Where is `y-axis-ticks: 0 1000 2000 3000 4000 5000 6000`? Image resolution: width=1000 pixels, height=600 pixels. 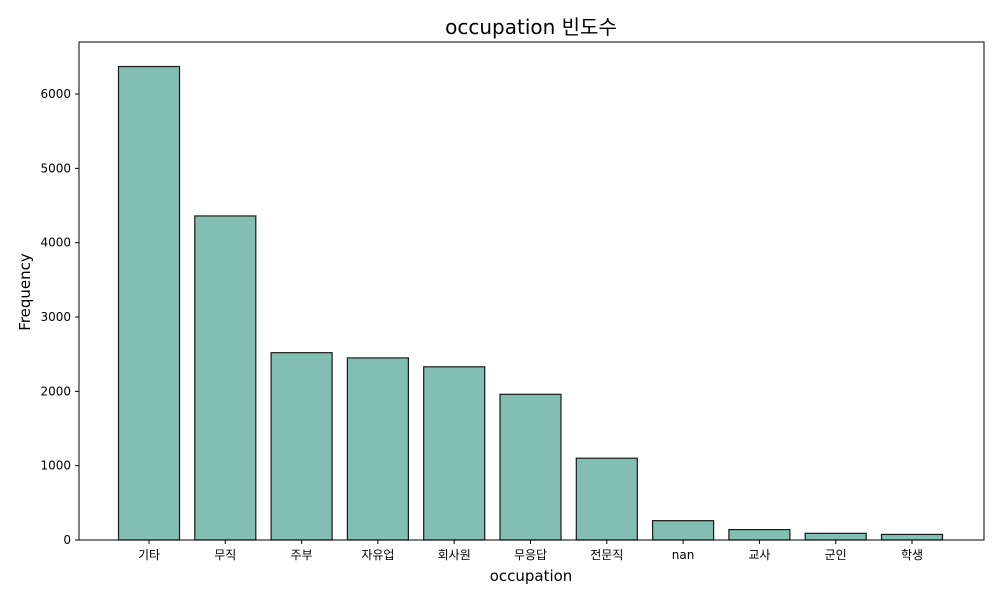
y-axis-ticks: 0 1000 2000 3000 4000 5000 6000 is located at coordinates (59, 317).